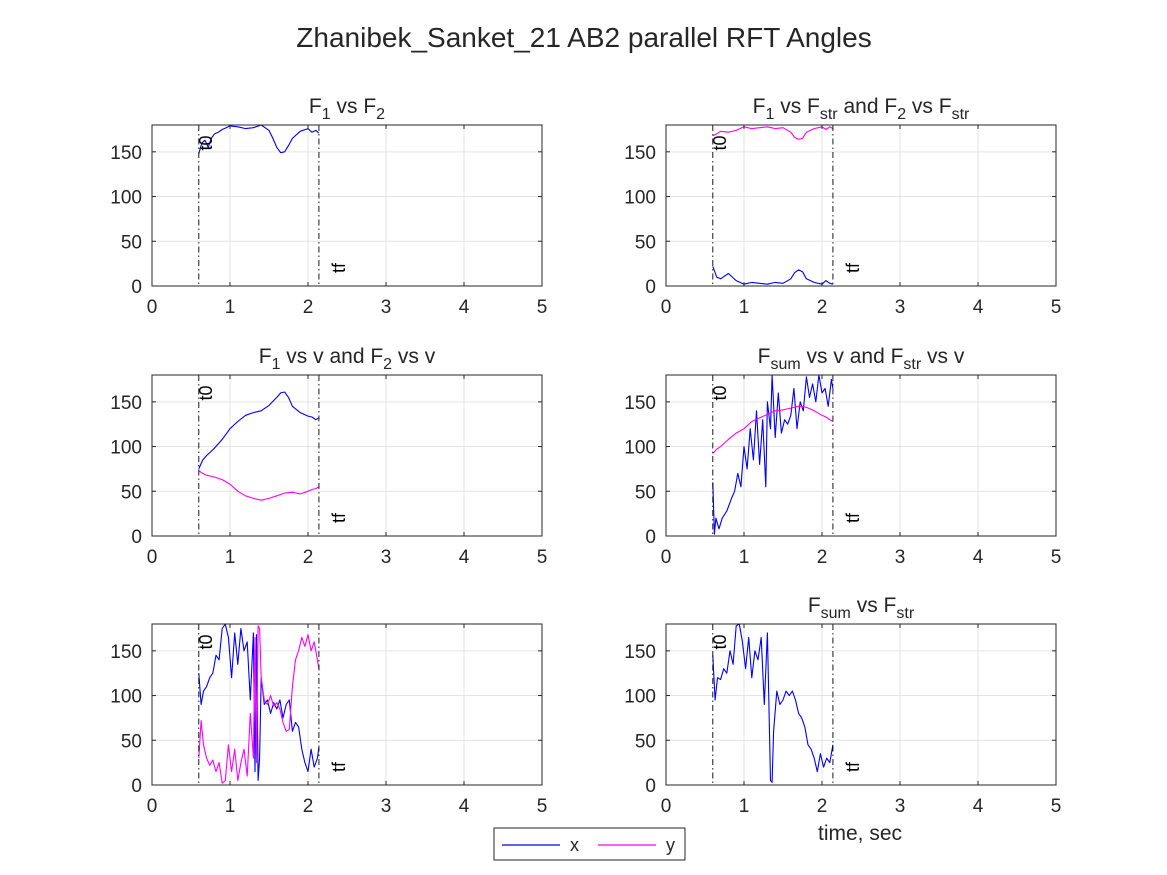 The height and width of the screenshot is (875, 1167). I want to click on legend-label-x: x, so click(574, 845).